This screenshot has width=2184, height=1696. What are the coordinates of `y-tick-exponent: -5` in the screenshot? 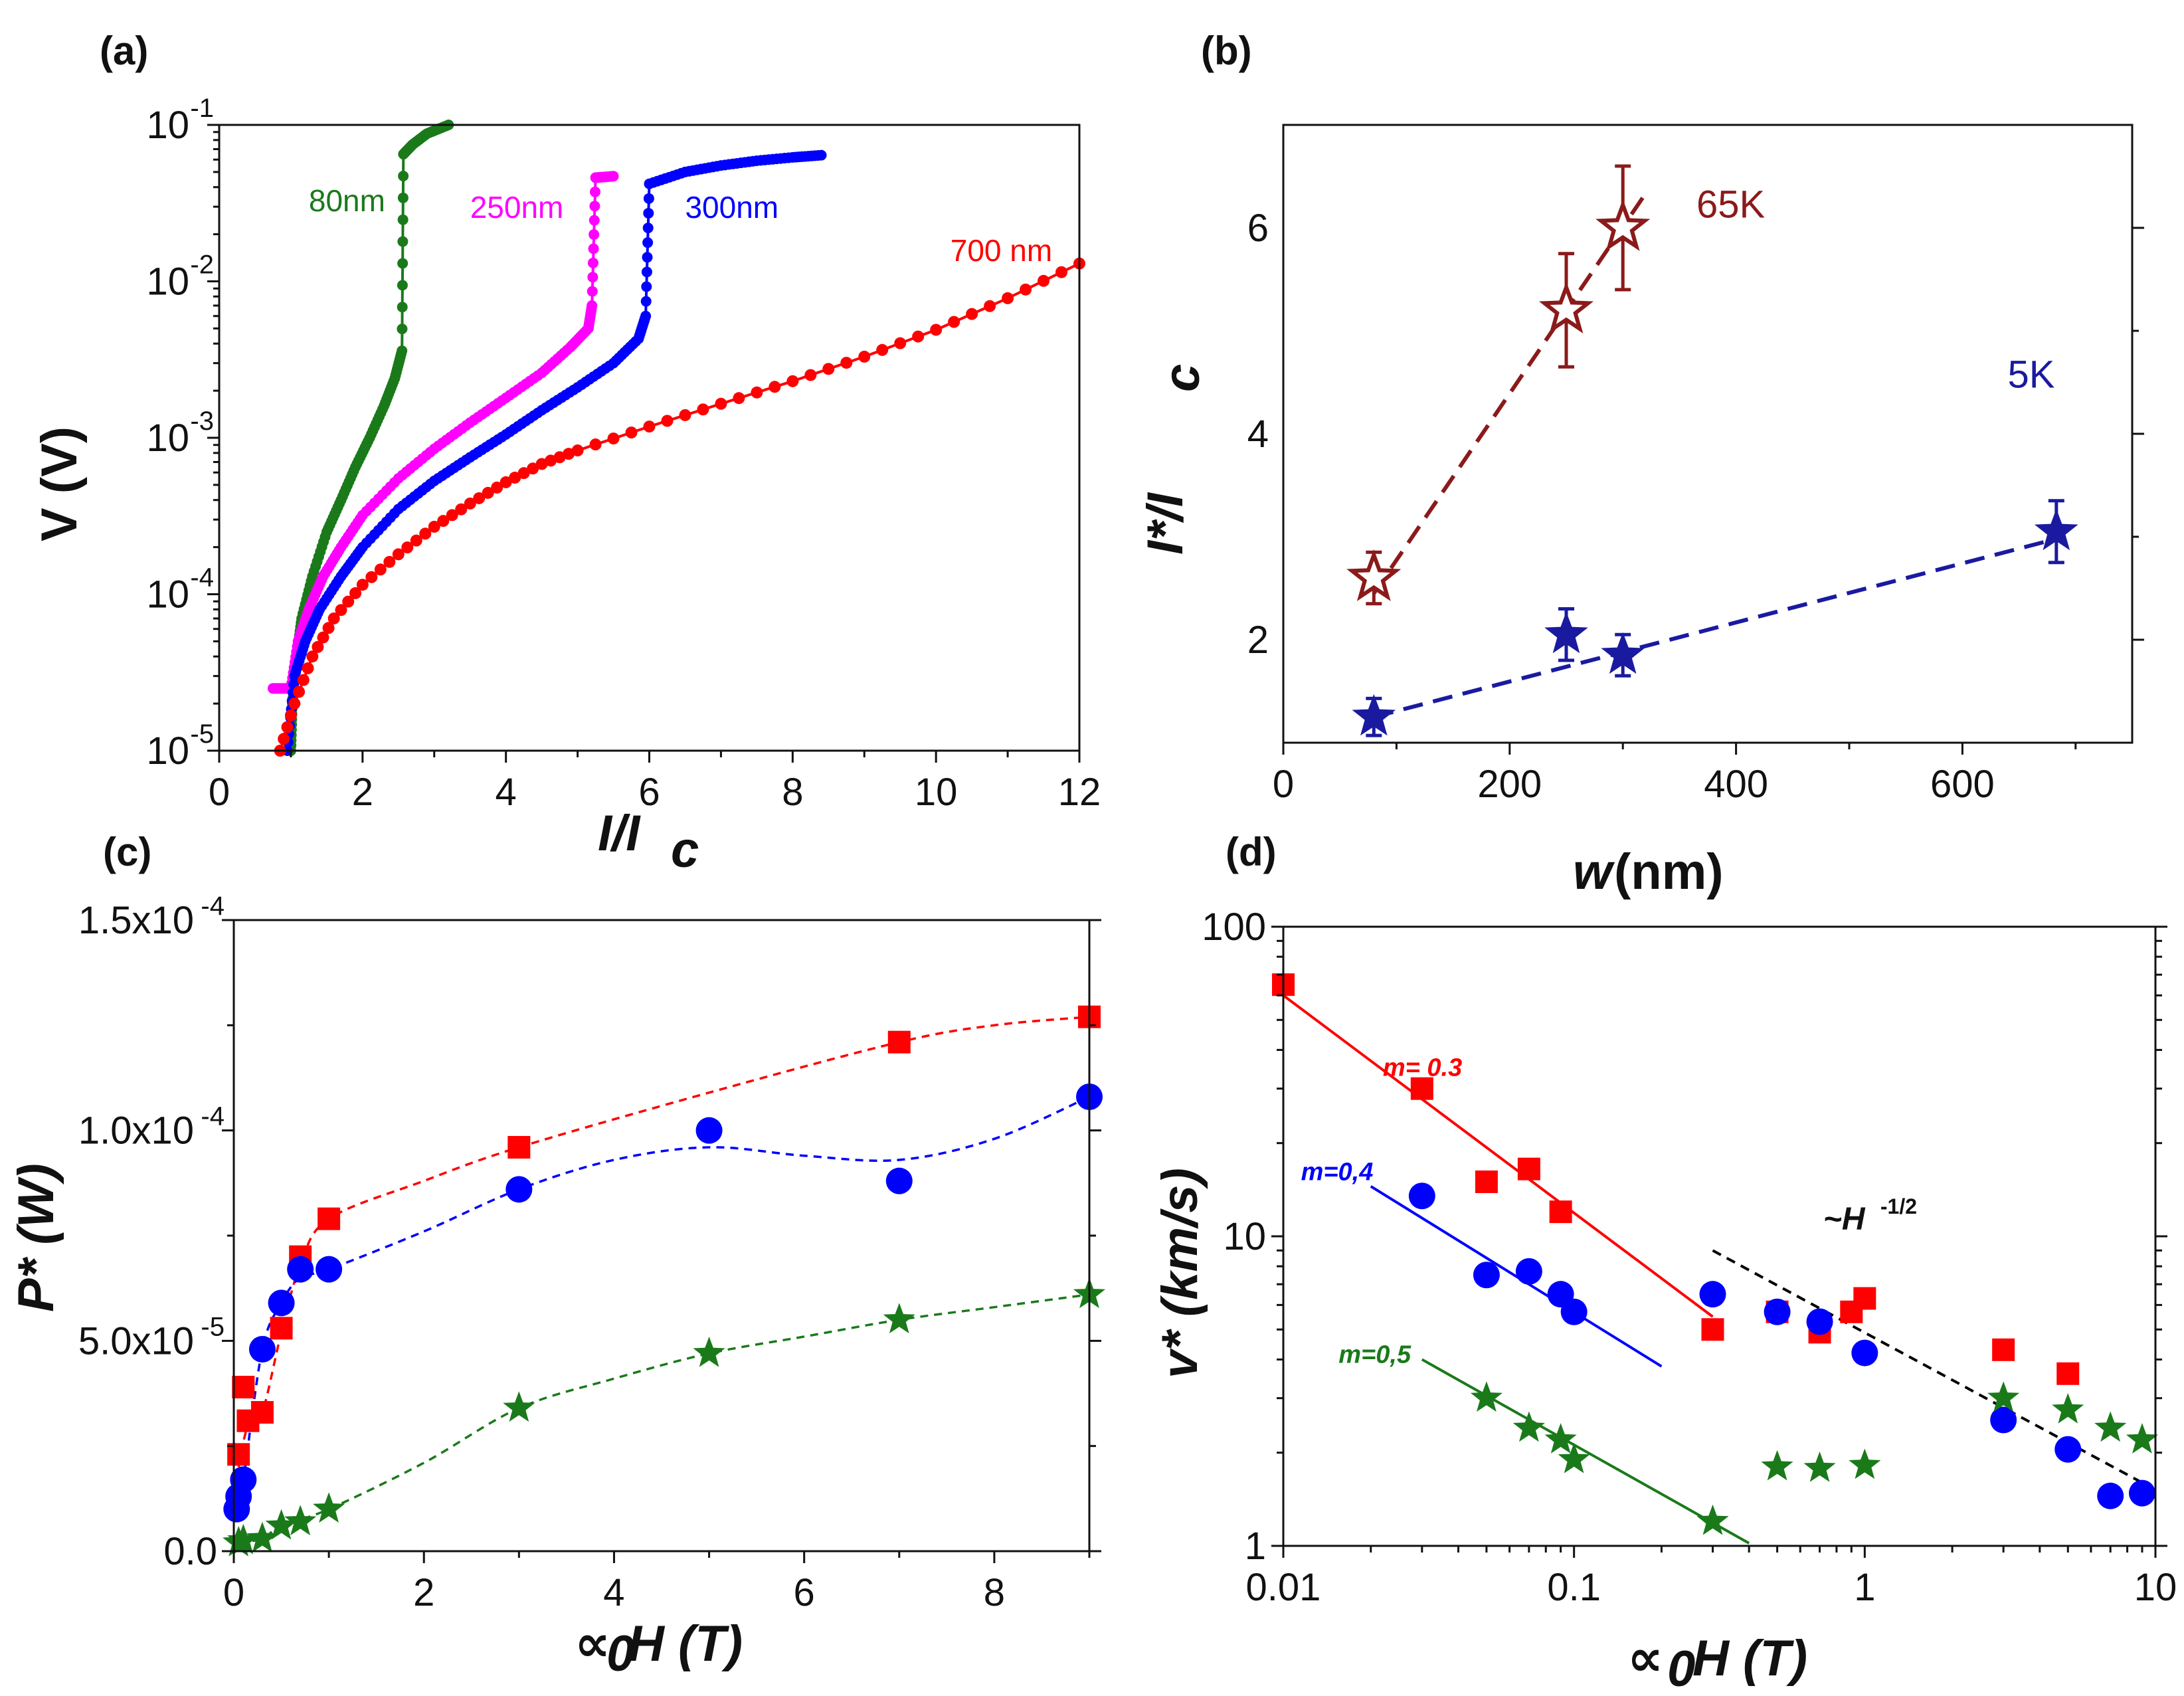 It's located at (213, 1327).